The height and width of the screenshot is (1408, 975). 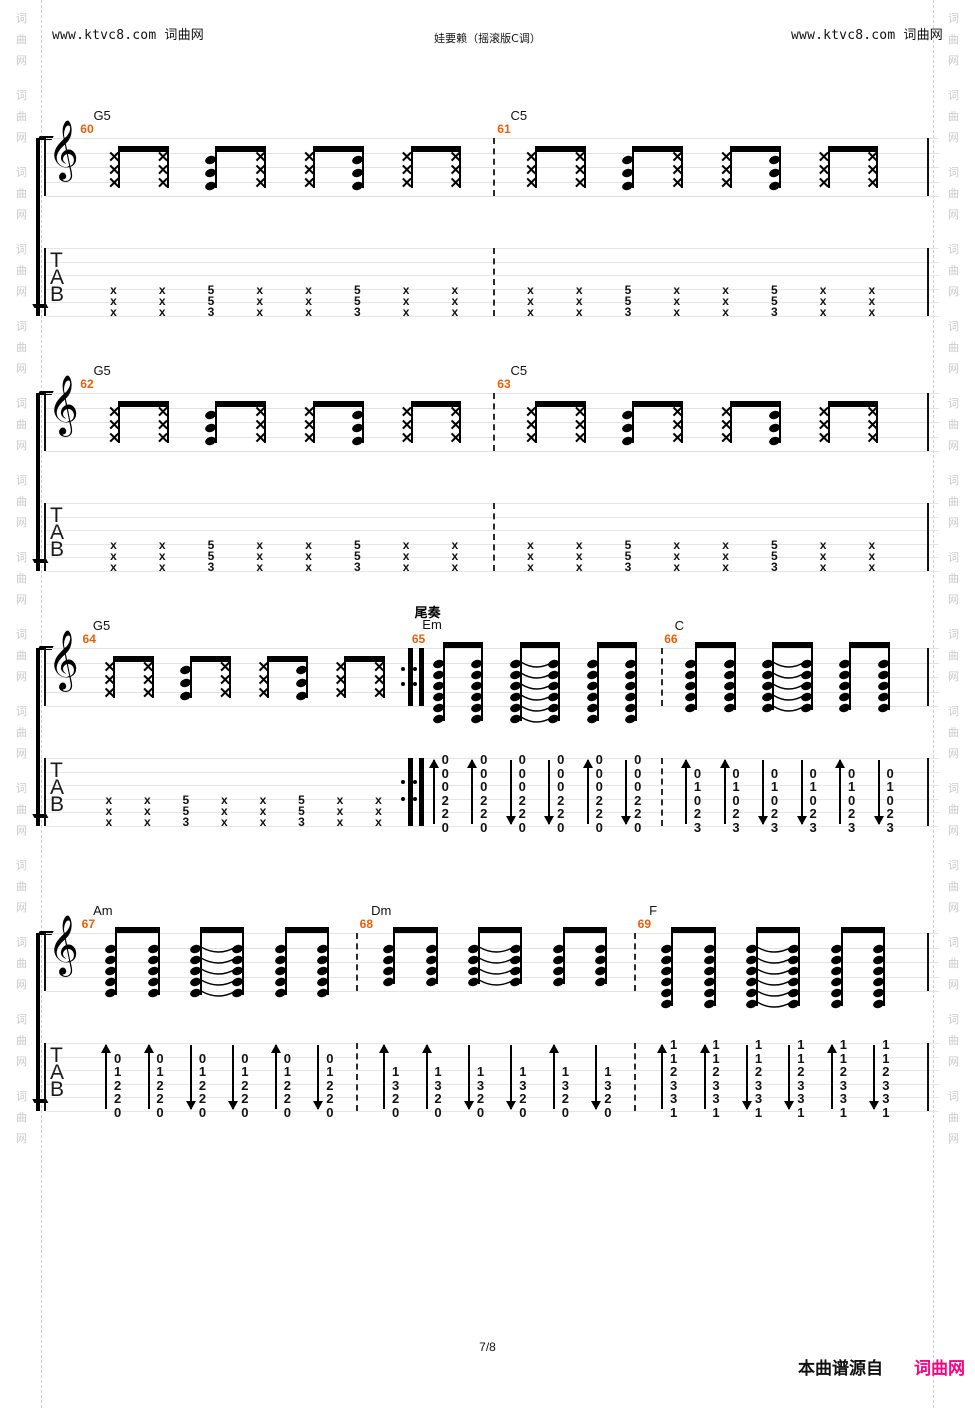 What do you see at coordinates (487, 1347) in the screenshot?
I see `page-number: 7/8` at bounding box center [487, 1347].